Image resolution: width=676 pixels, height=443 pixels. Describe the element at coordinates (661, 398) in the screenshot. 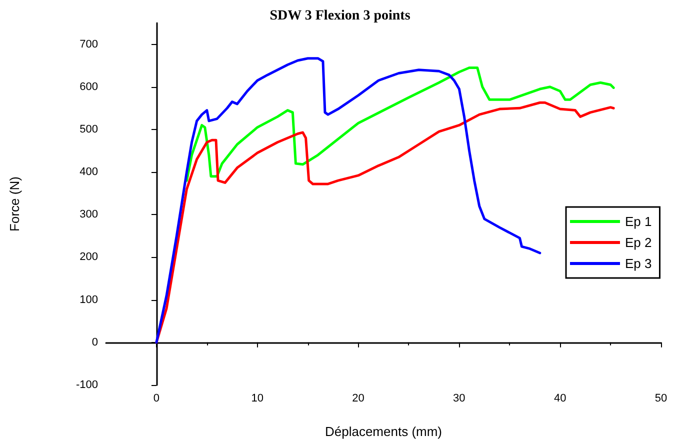

I see `x-tick-label: 50` at that location.